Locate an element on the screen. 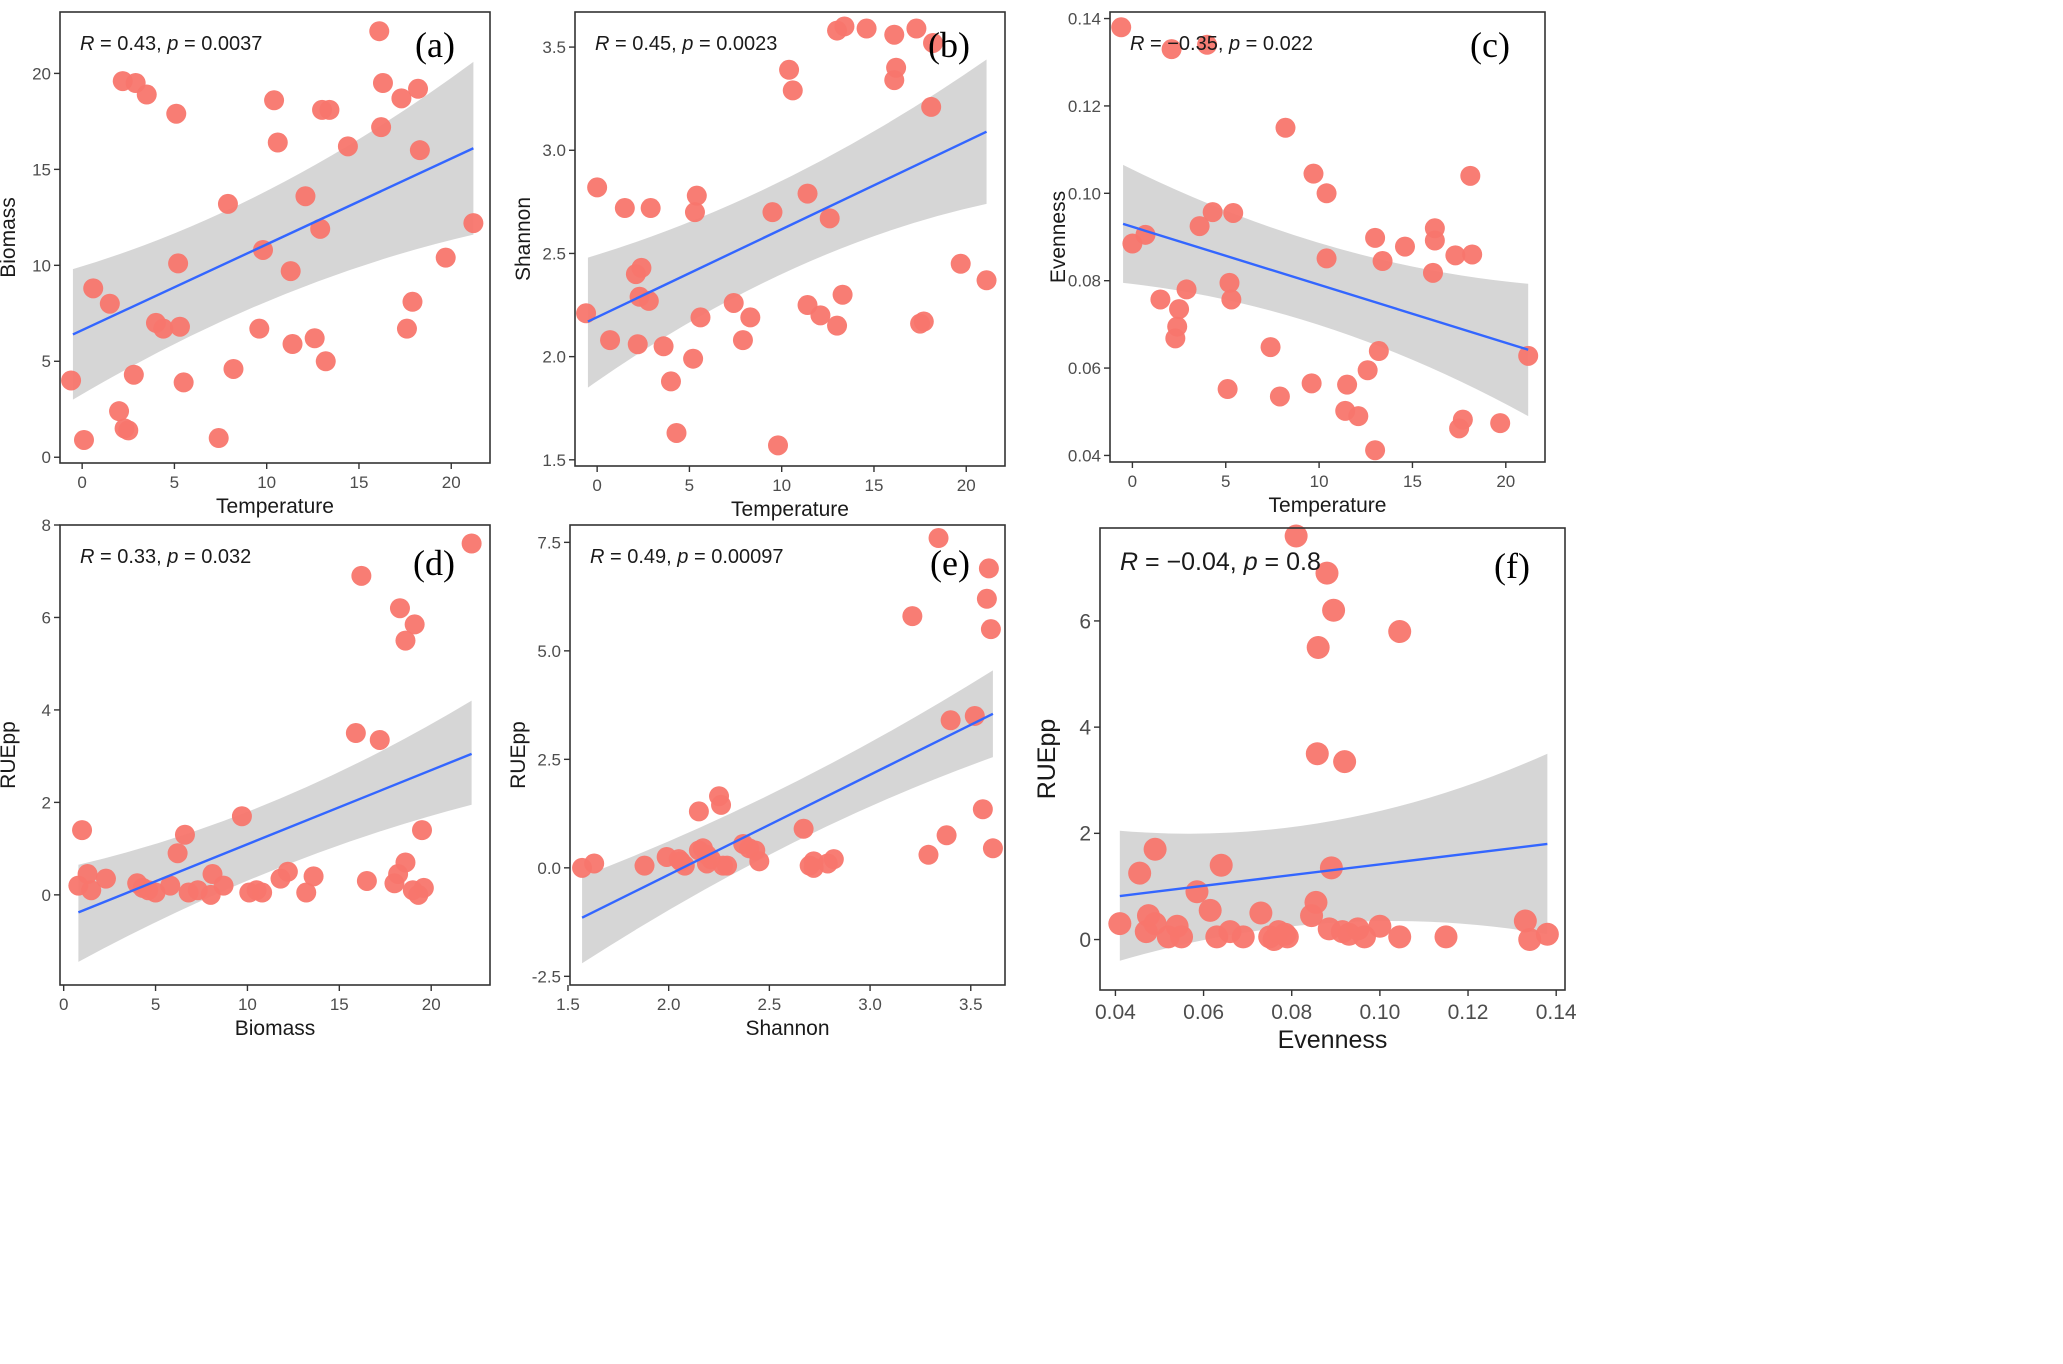  panel-c-y-tick-label: 0.06 is located at coordinates (1084, 368).